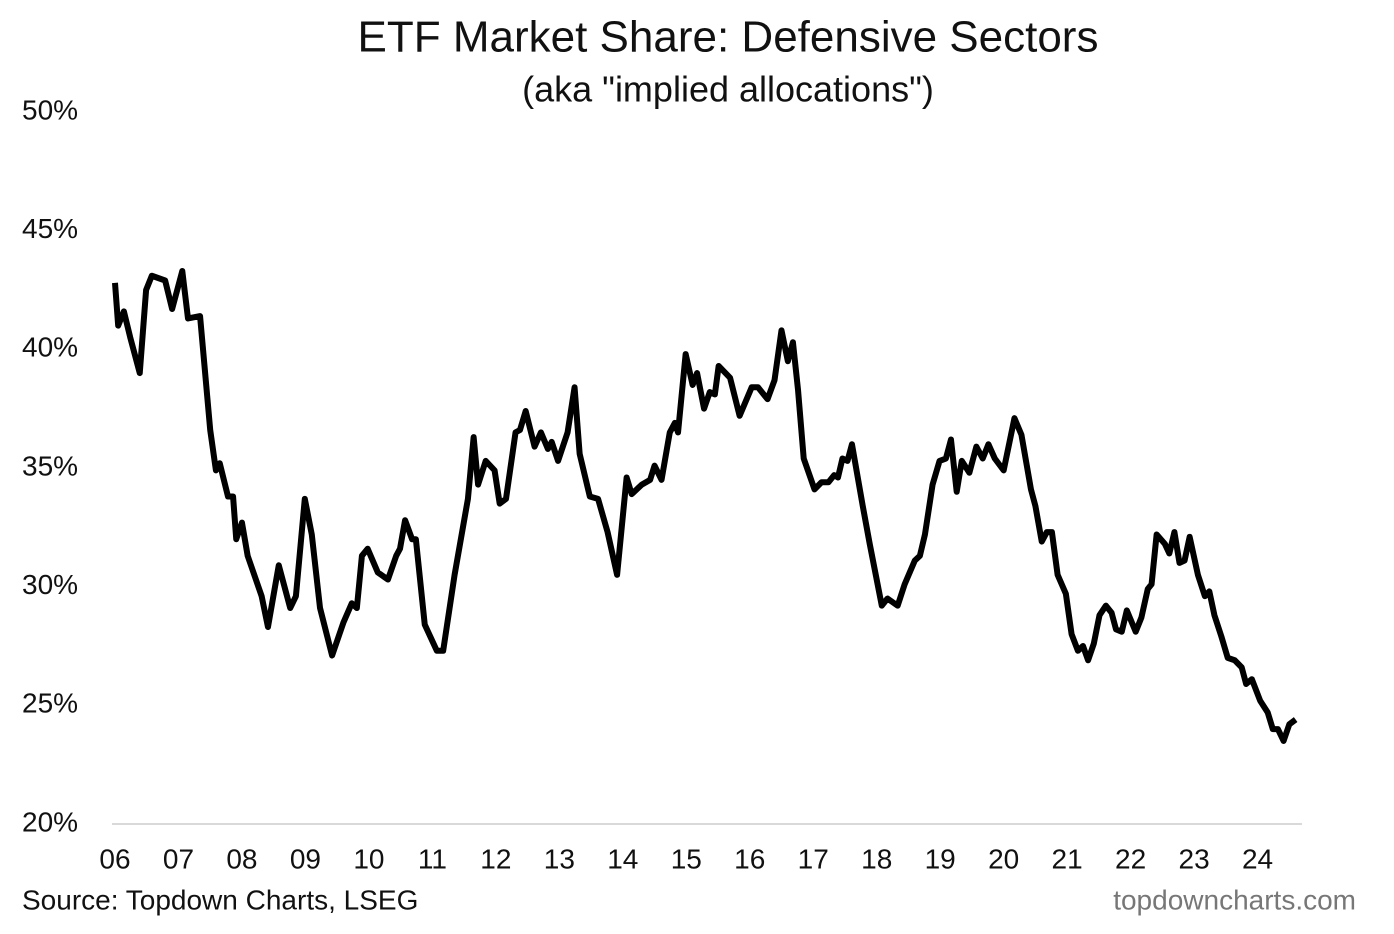 The image size is (1394, 934). What do you see at coordinates (813, 858) in the screenshot?
I see `x-tick-label: 17` at bounding box center [813, 858].